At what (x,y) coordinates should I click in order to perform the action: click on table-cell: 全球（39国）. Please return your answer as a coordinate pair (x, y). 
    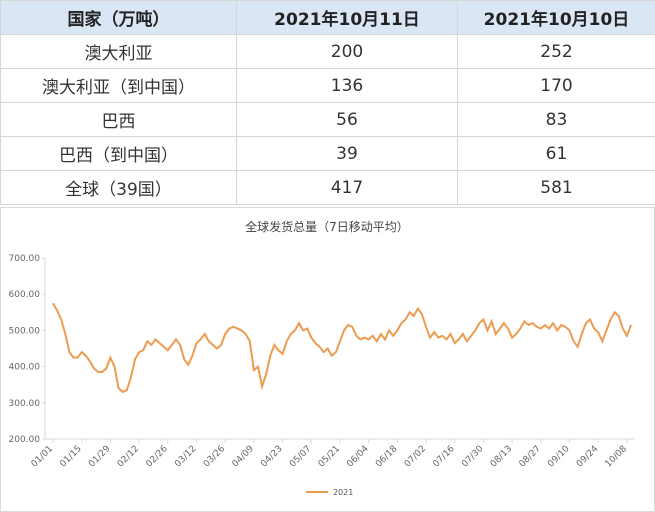
    Looking at the image, I should click on (118, 187).